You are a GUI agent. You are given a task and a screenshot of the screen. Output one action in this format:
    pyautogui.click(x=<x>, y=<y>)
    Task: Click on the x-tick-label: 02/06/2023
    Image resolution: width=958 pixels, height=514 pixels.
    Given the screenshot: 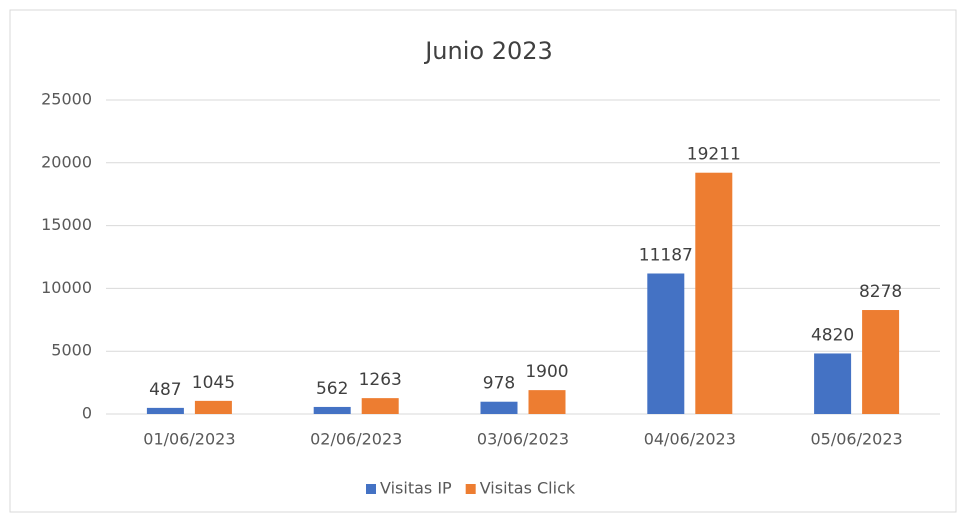 What is the action you would take?
    pyautogui.click(x=356, y=439)
    